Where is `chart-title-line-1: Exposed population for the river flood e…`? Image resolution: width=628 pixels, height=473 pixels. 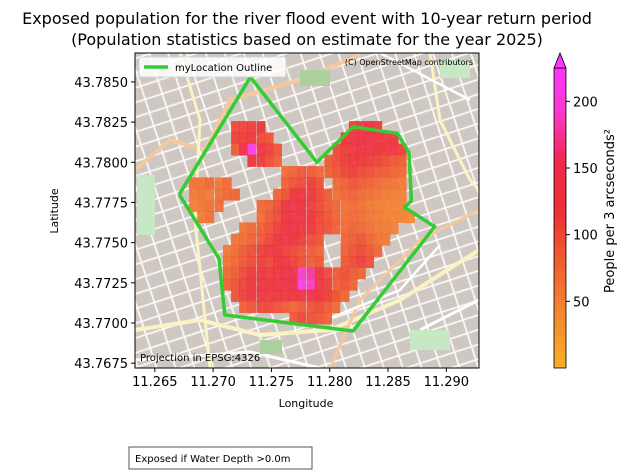 chart-title-line-1: Exposed population for the river flood e… is located at coordinates (307, 18).